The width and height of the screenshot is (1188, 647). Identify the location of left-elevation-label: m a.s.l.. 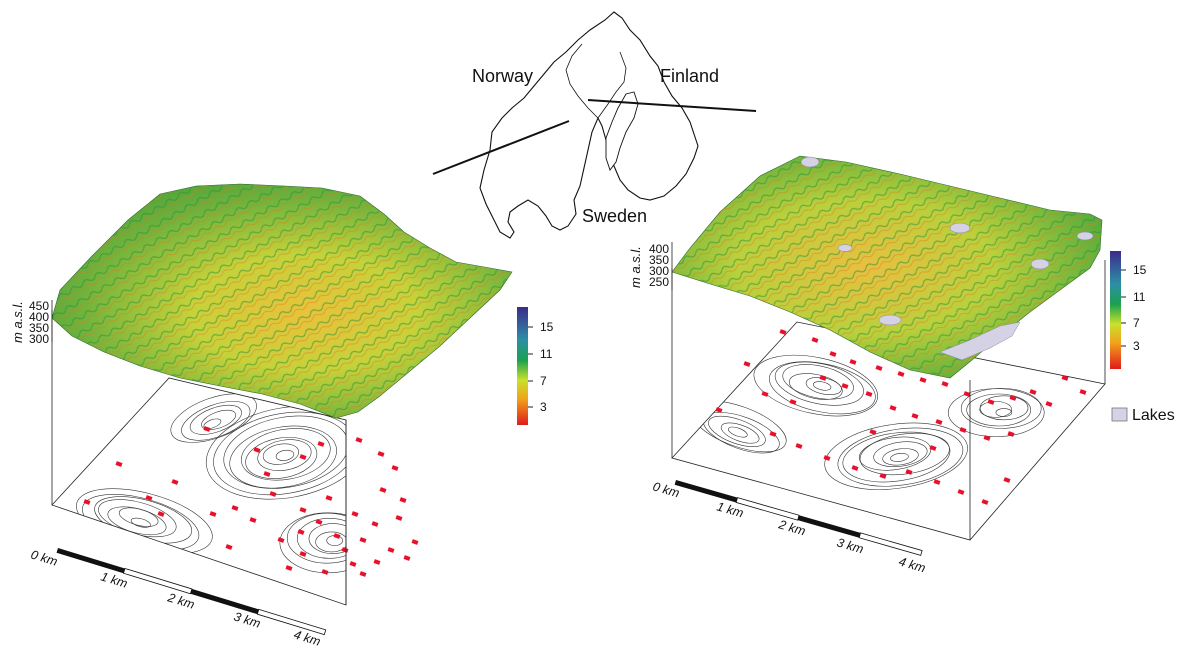
(17, 322).